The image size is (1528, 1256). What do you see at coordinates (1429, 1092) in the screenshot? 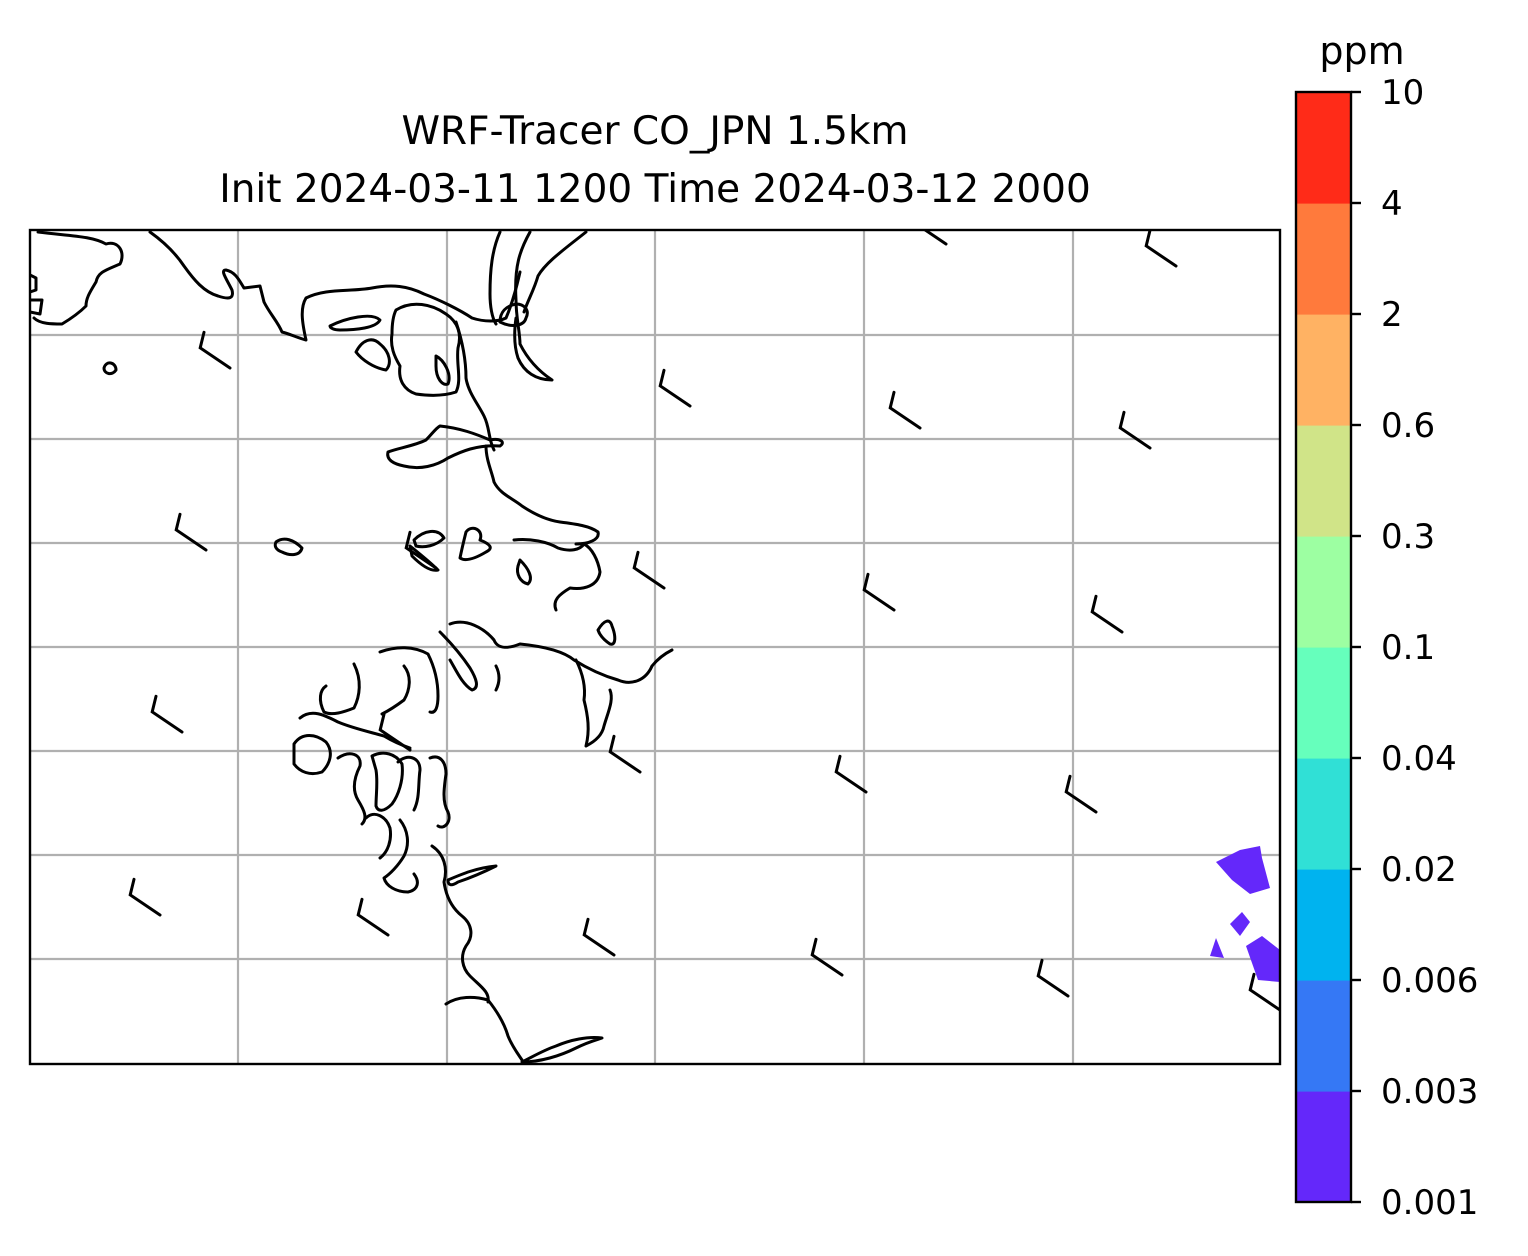
I see `colorbar-tick-label: 0.003` at bounding box center [1429, 1092].